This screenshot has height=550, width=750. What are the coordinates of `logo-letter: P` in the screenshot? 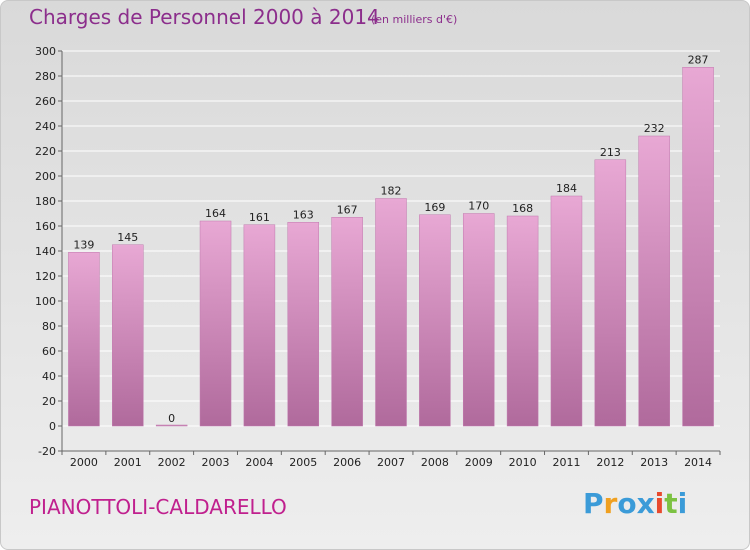 It's located at (593, 503).